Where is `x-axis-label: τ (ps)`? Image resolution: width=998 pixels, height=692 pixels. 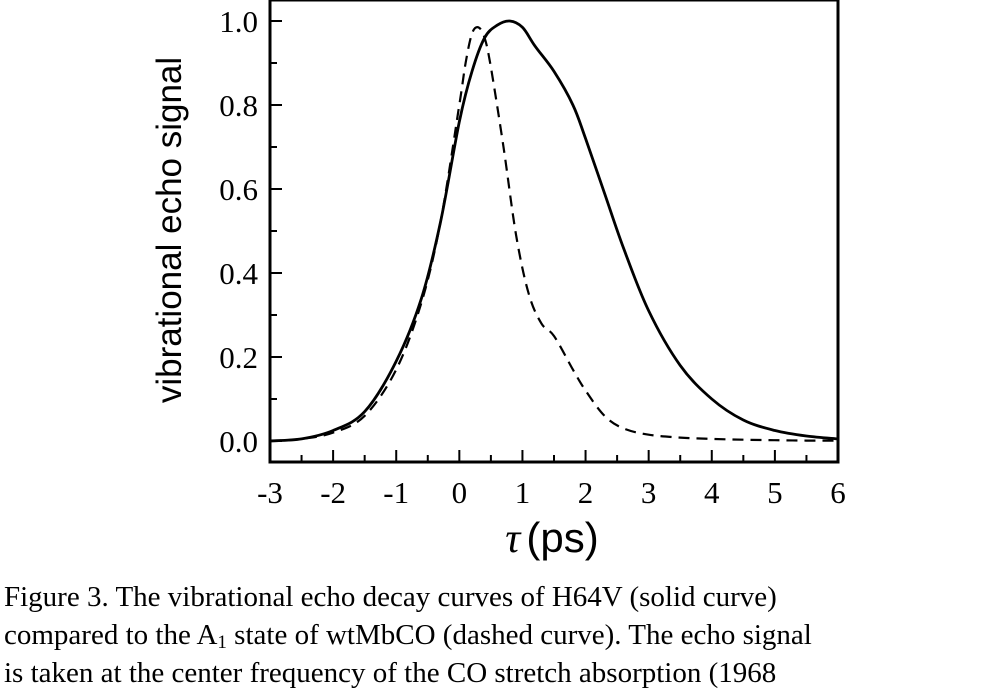
x-axis-label: τ (ps) is located at coordinates (551, 538).